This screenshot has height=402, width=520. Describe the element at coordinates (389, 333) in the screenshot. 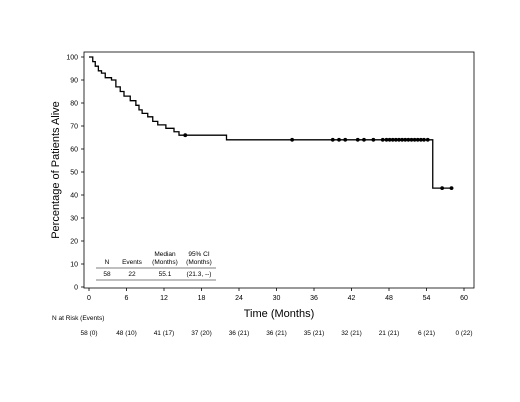

I see `risk-count: 21 (21)` at that location.